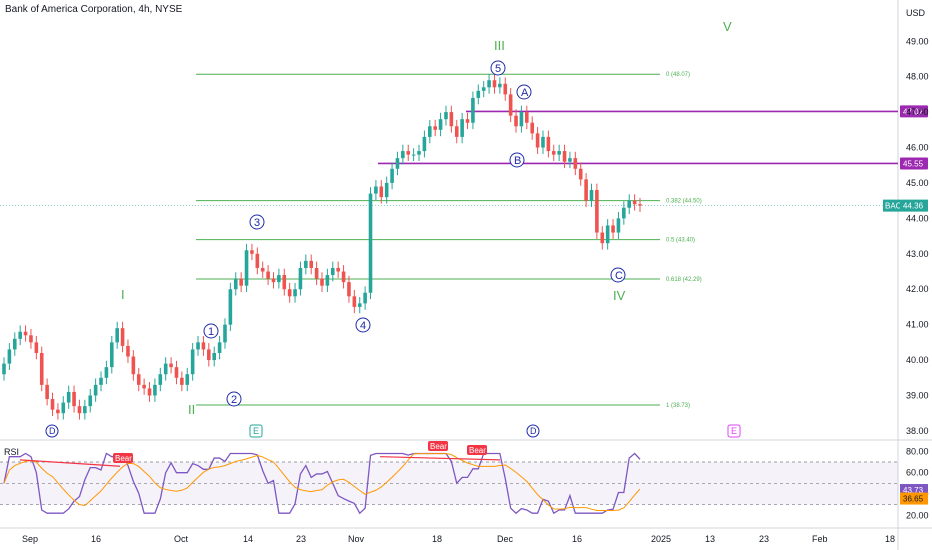 The image size is (932, 550). I want to click on price-tick-label: 48.00, so click(917, 77).